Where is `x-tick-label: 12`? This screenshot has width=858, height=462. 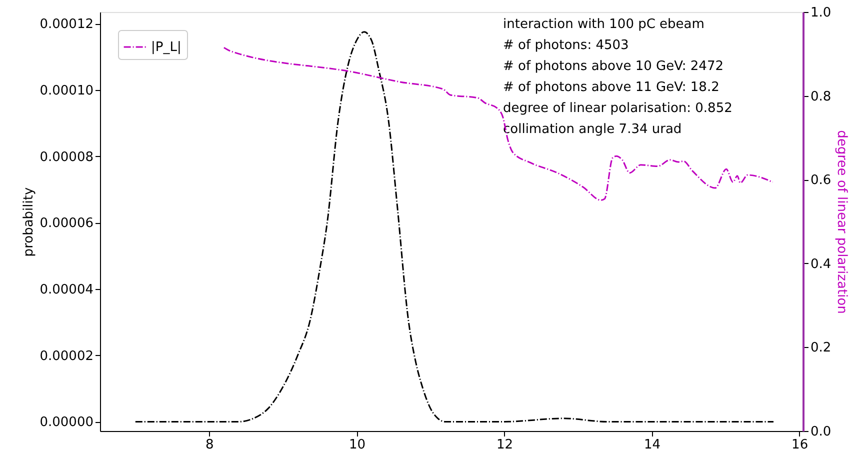 x-tick-label: 12 is located at coordinates (505, 445).